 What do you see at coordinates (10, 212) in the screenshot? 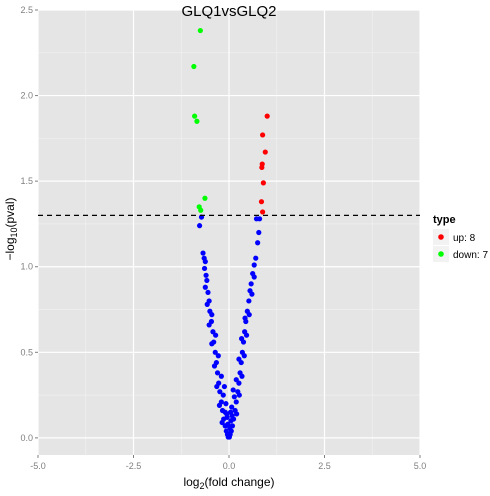
I see `y-axis-label-rest: (pval)` at bounding box center [10, 212].